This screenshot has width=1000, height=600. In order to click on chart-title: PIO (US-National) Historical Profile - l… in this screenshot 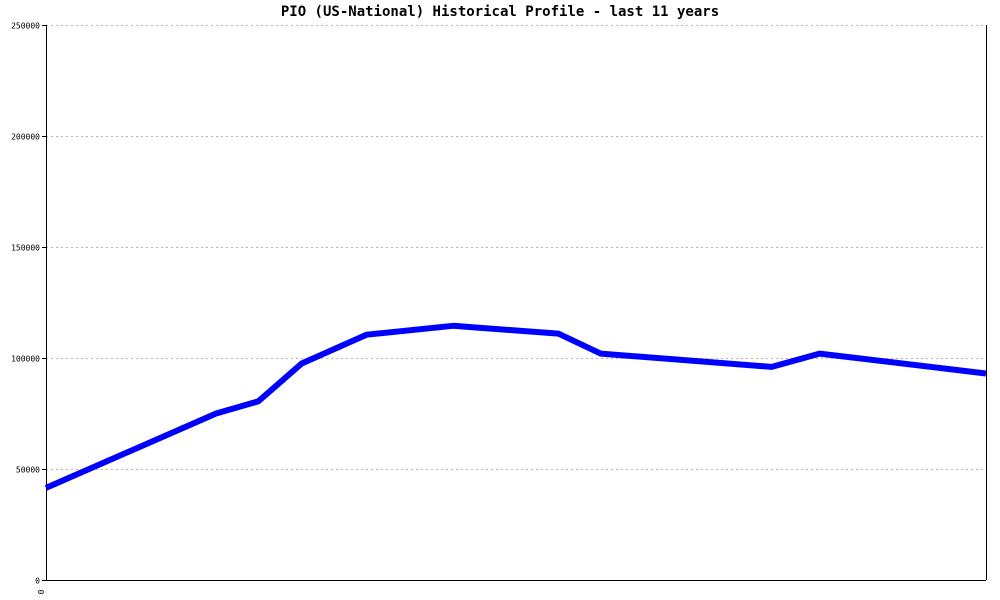, I will do `click(500, 12)`.